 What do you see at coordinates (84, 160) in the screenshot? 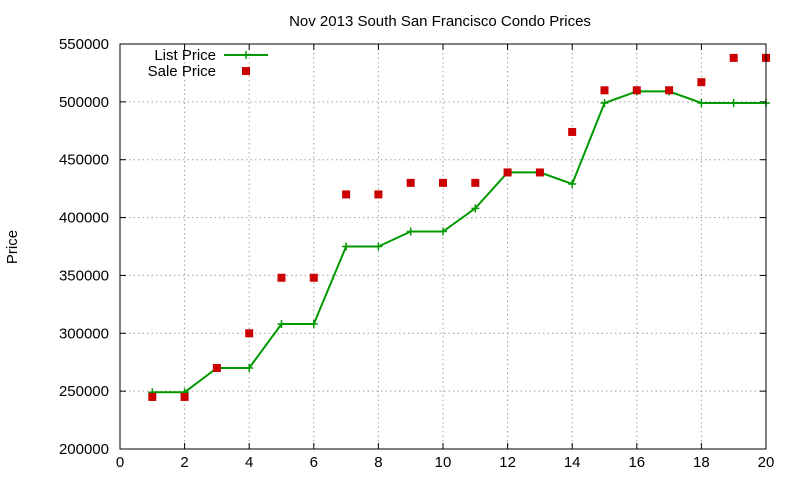
I see `y-tick-label: 450000` at bounding box center [84, 160].